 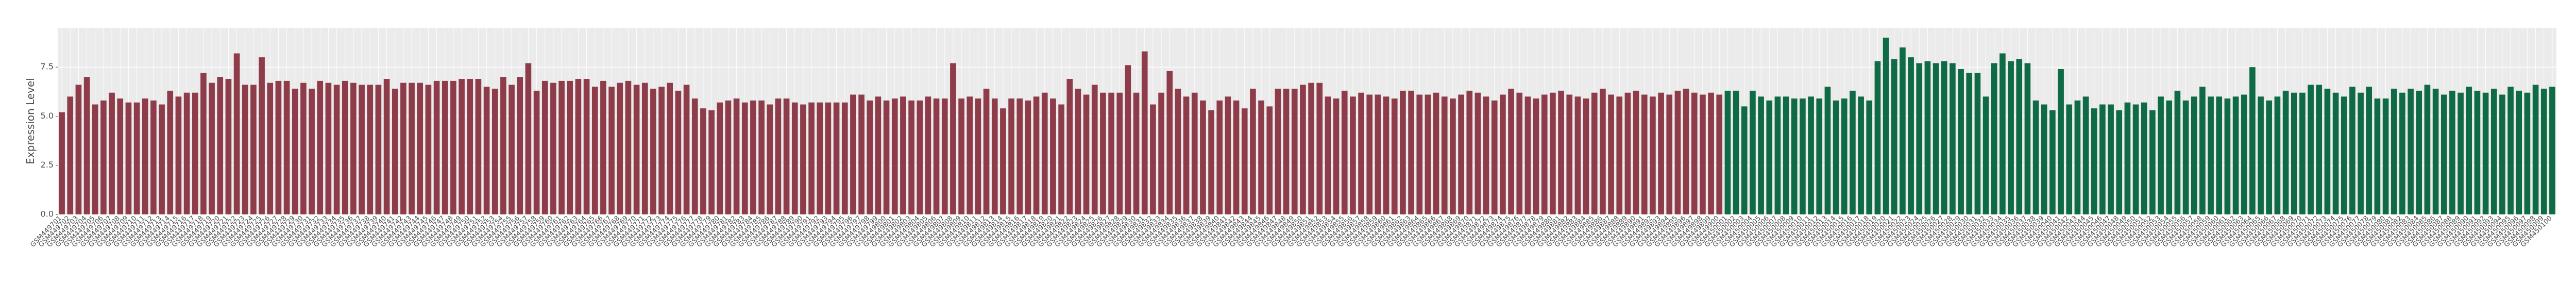 I want to click on y-tick-label: 0.0, so click(x=47, y=214).